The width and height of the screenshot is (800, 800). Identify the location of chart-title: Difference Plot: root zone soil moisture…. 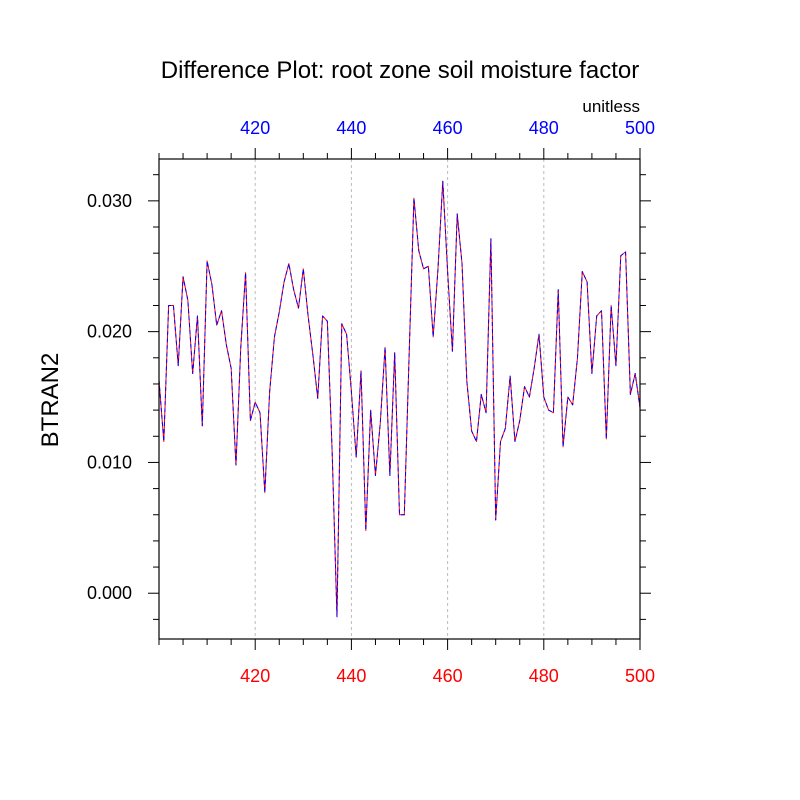
(400, 70).